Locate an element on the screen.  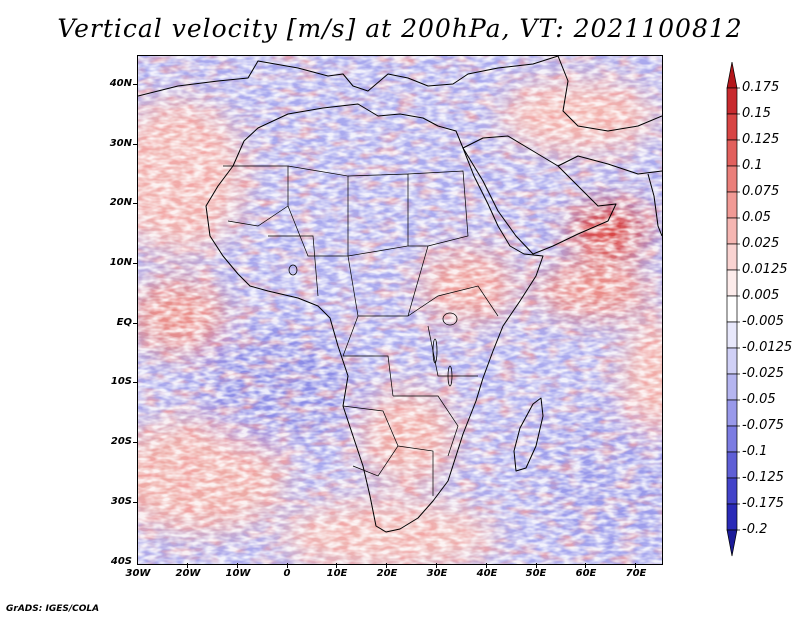
grads-credit: GrADS: IGES/COLA is located at coordinates (53, 609).